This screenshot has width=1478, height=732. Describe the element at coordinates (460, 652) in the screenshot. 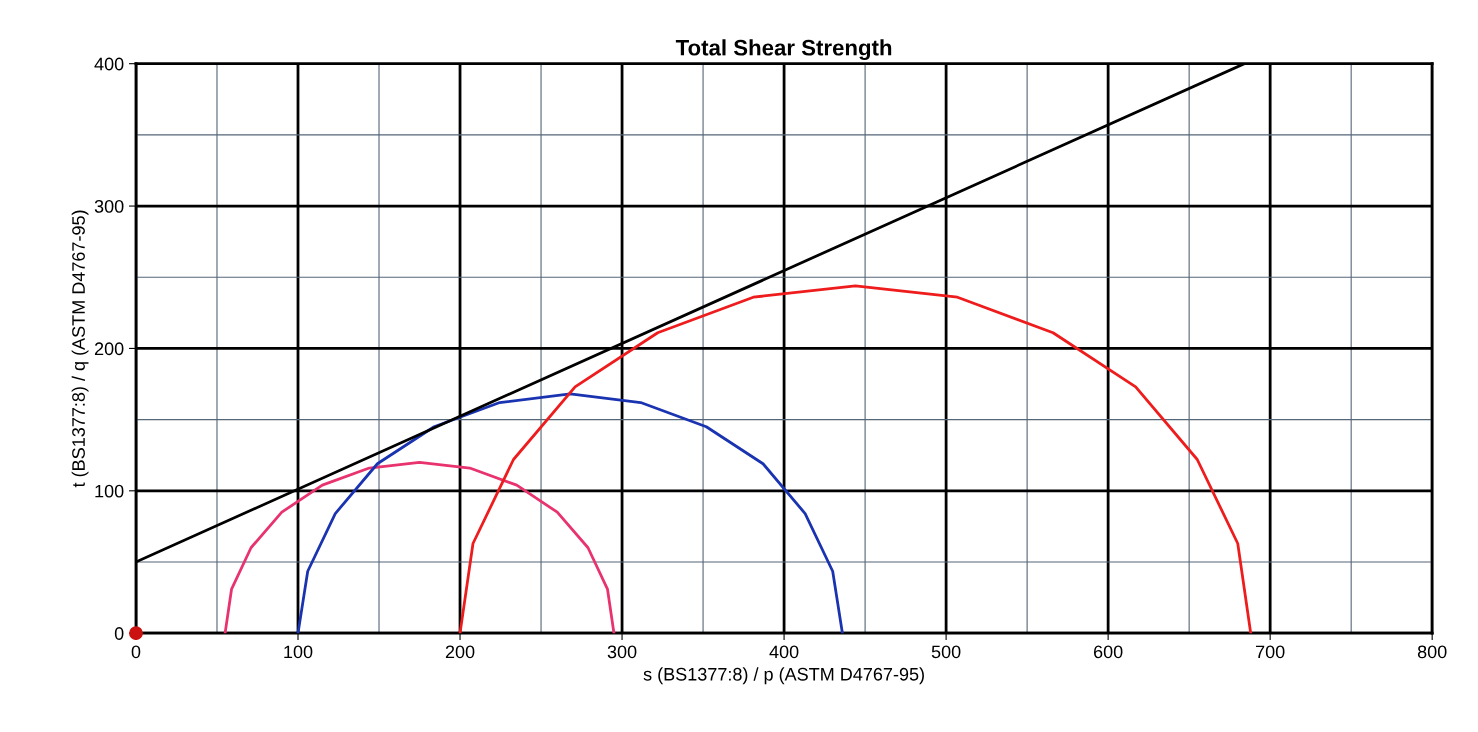

I see `x-tick-label: 200` at that location.